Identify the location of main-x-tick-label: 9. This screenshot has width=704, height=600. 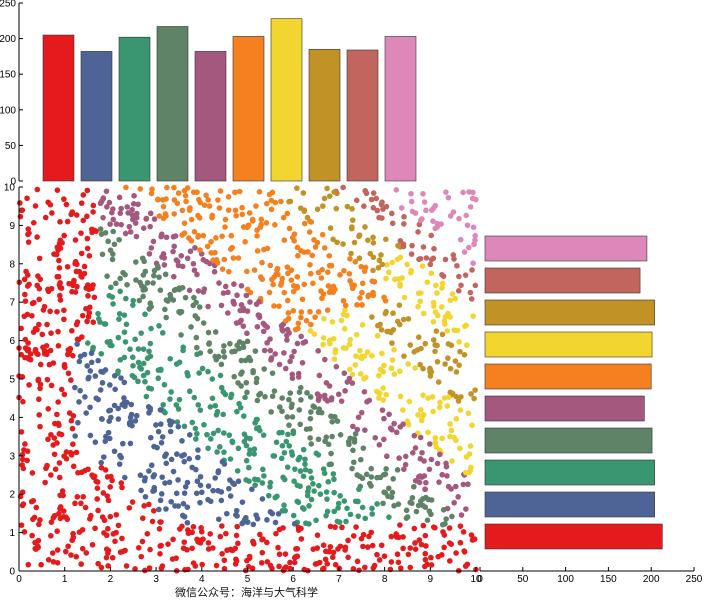
(431, 579).